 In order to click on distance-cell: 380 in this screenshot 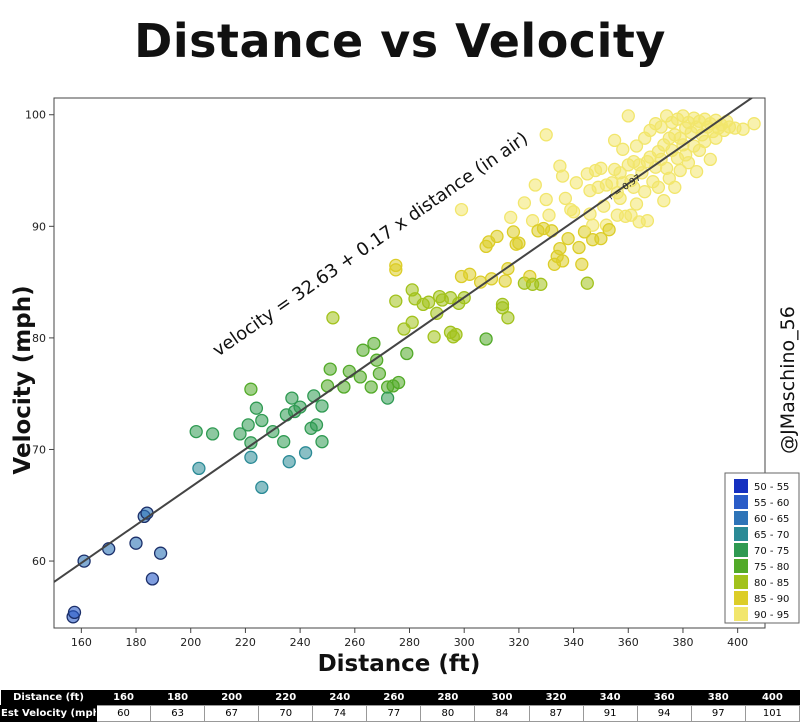, I will do `click(718, 698)`.